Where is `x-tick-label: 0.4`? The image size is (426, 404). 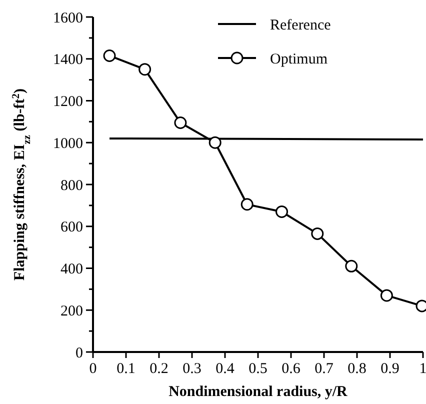 x-tick-label: 0.4 is located at coordinates (225, 369).